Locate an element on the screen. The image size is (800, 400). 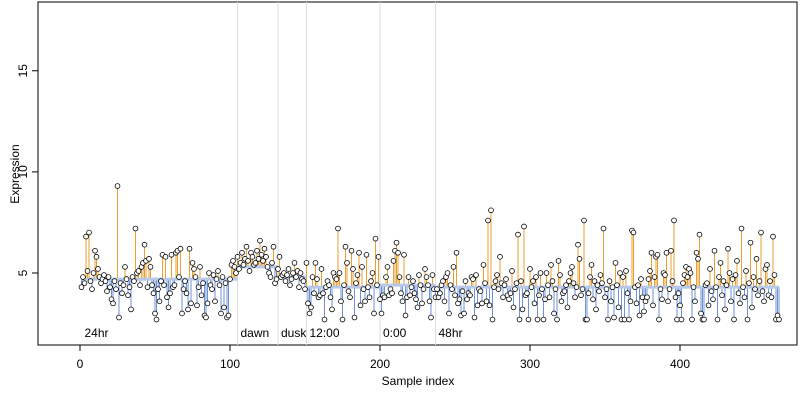
phase-label: dawn is located at coordinates (255, 333).